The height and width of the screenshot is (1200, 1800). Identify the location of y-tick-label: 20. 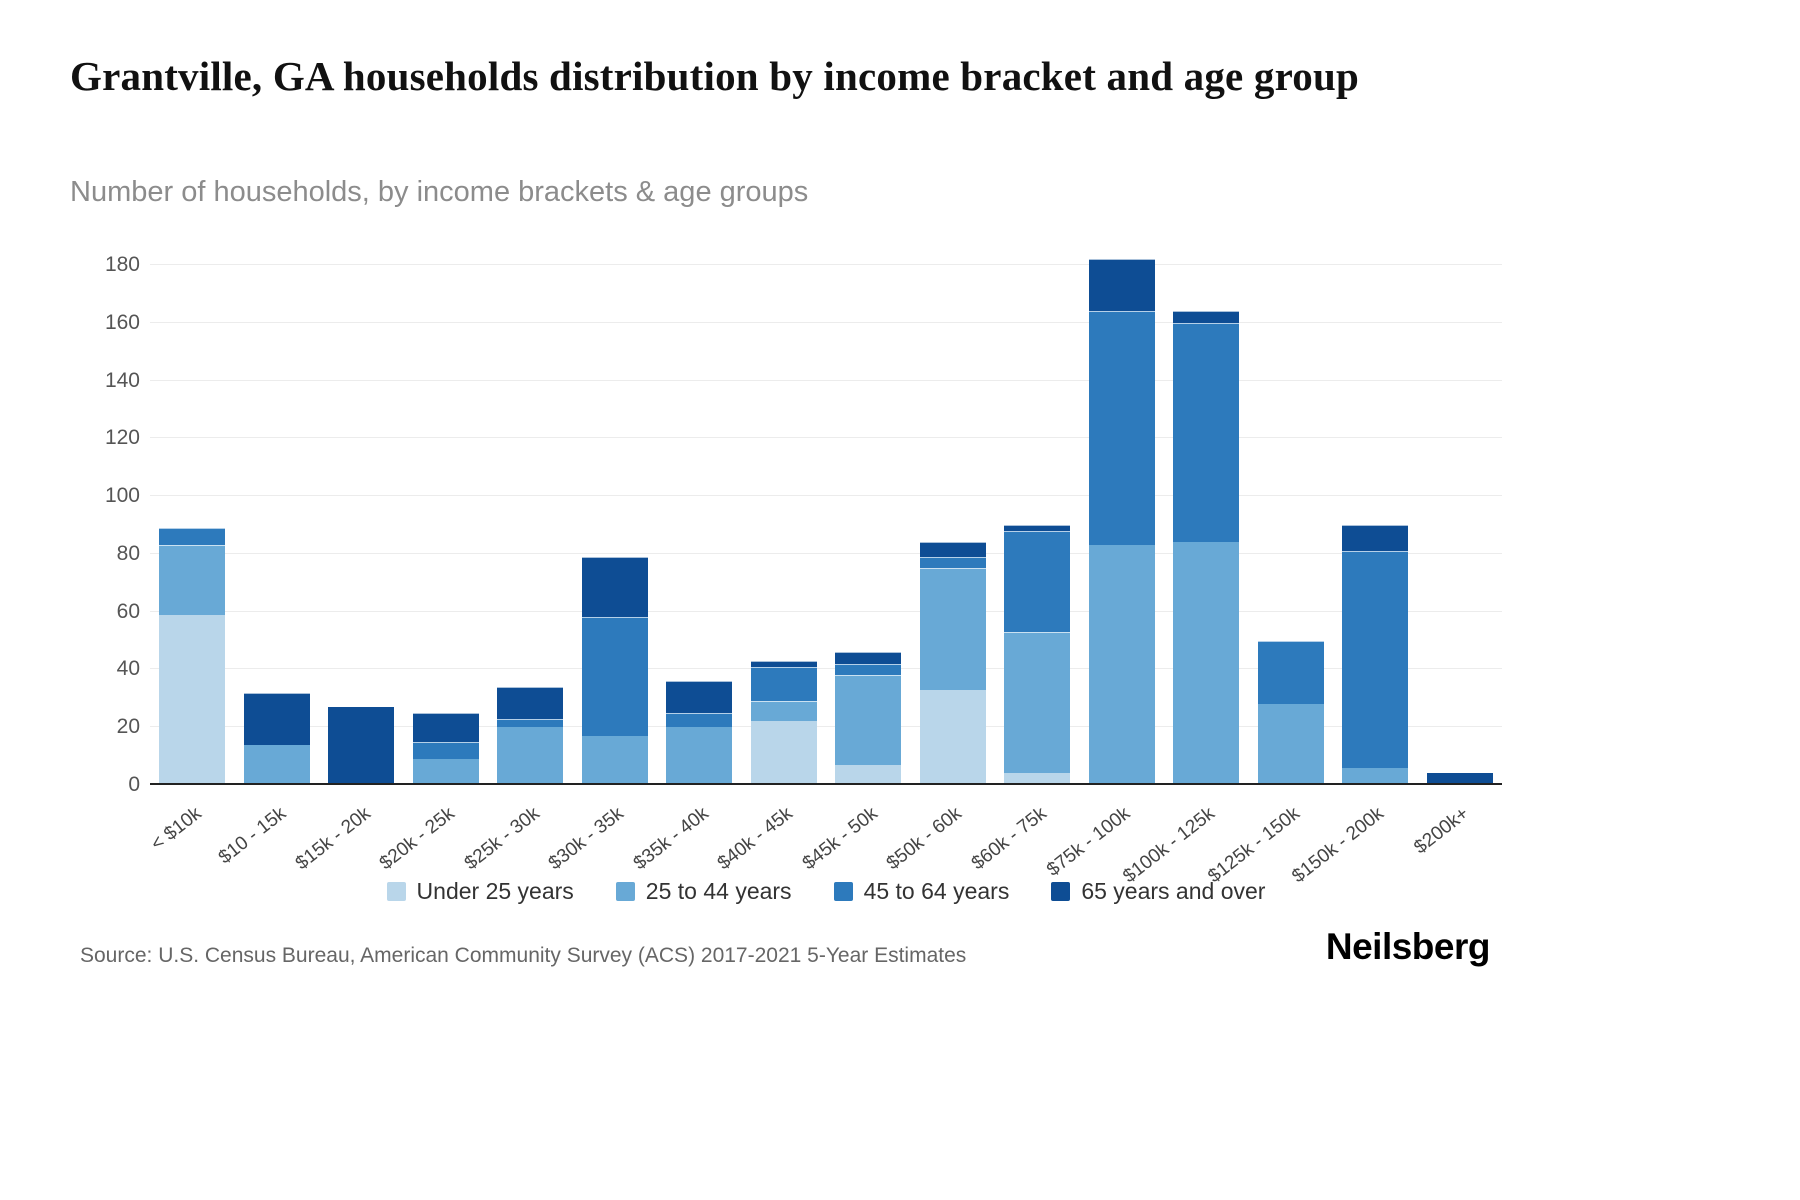
(128, 727).